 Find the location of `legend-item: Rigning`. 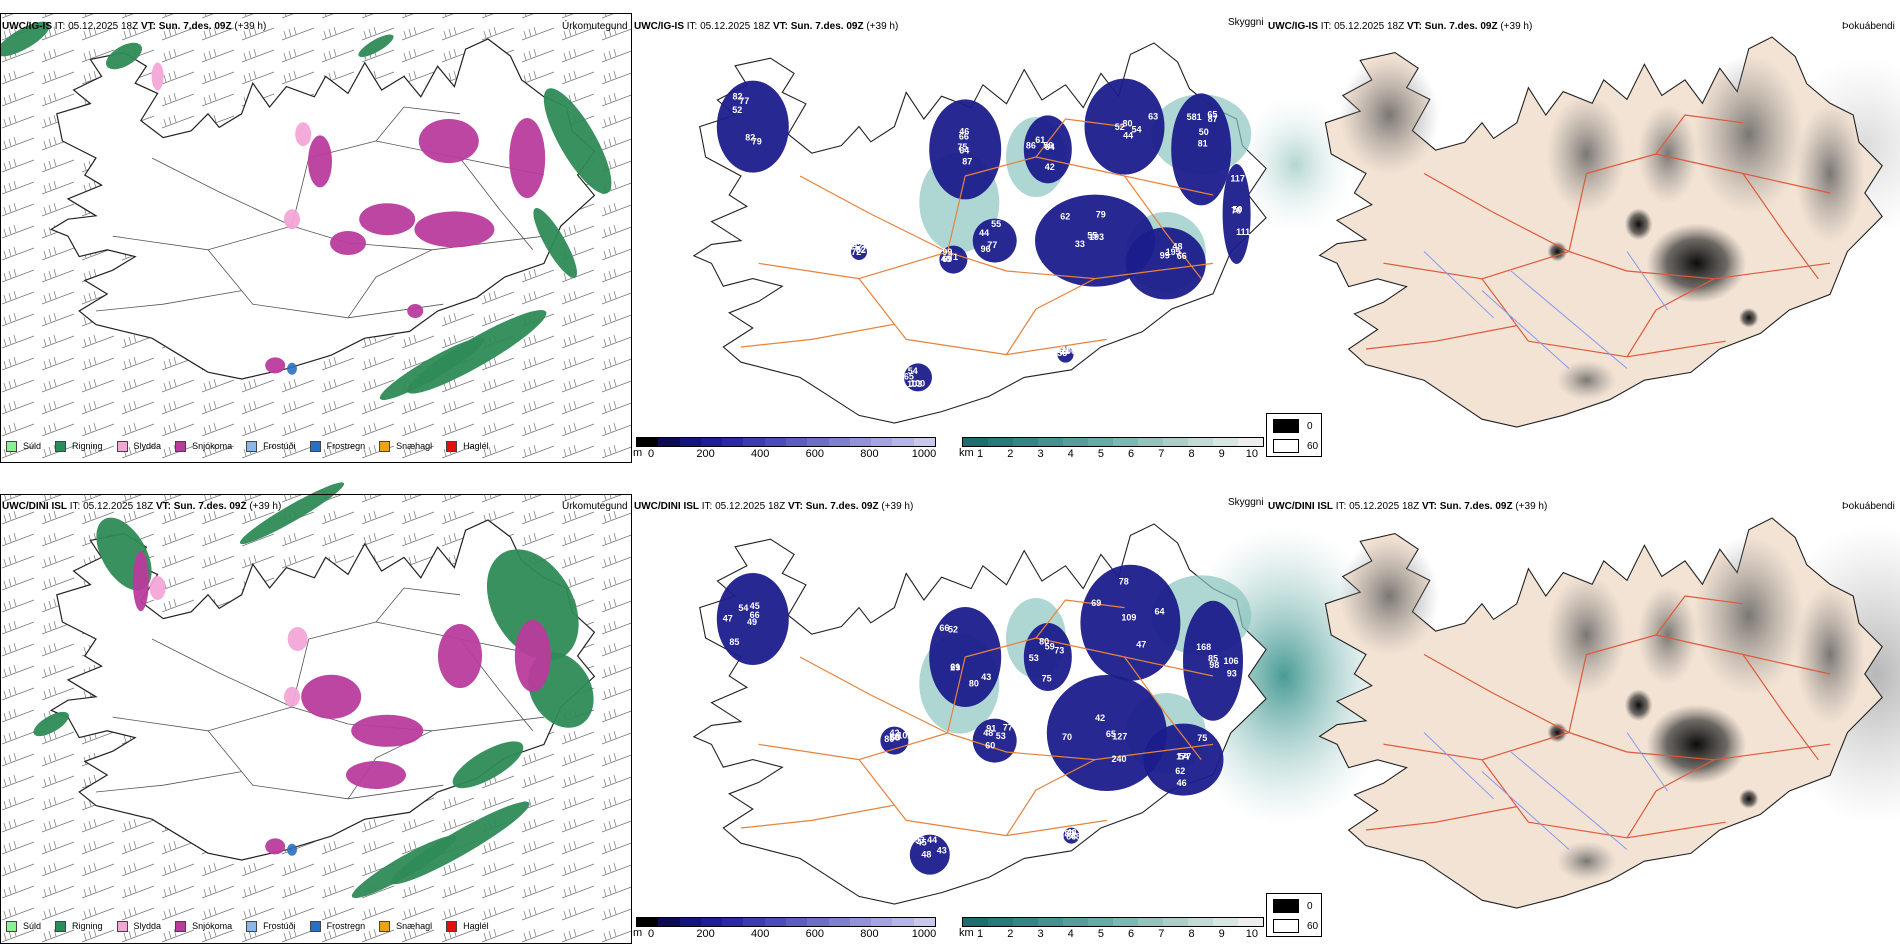

legend-item: Rigning is located at coordinates (79, 446).